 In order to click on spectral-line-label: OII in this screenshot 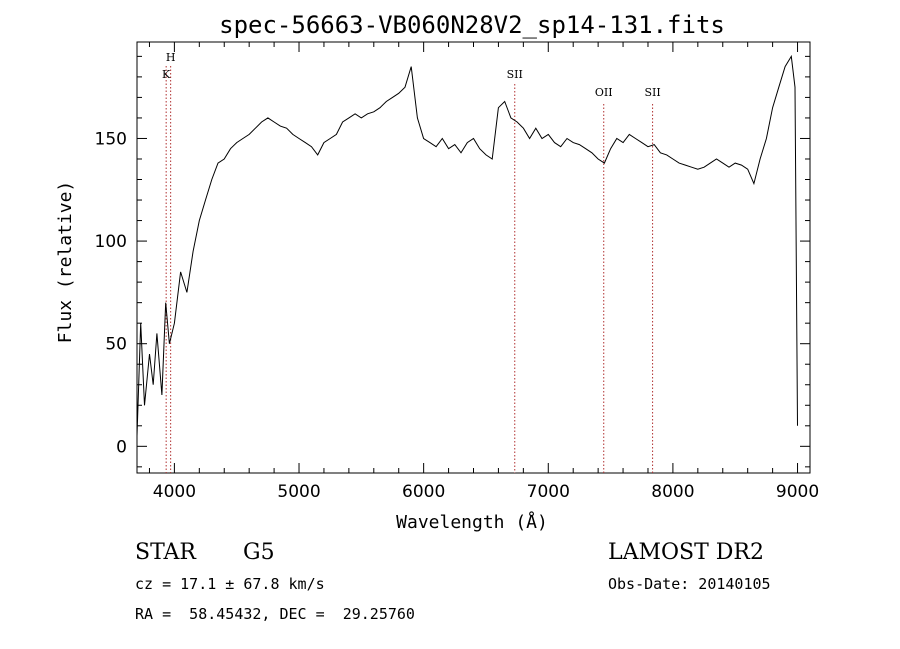, I will do `click(604, 92)`.